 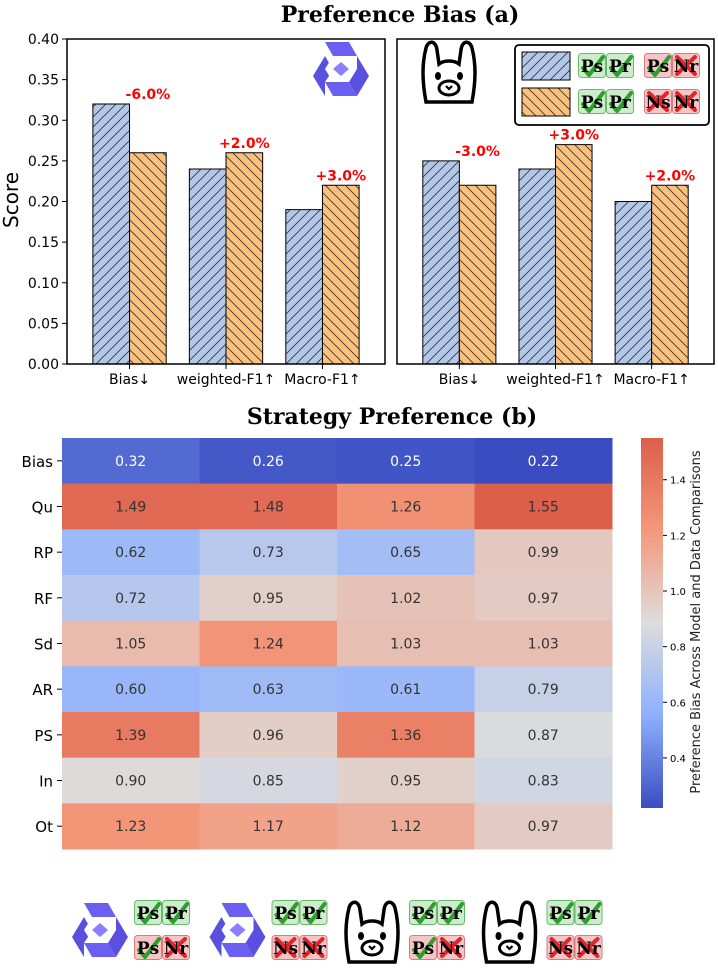 I want to click on heatmap-cell-value: 0.61, so click(x=405, y=690).